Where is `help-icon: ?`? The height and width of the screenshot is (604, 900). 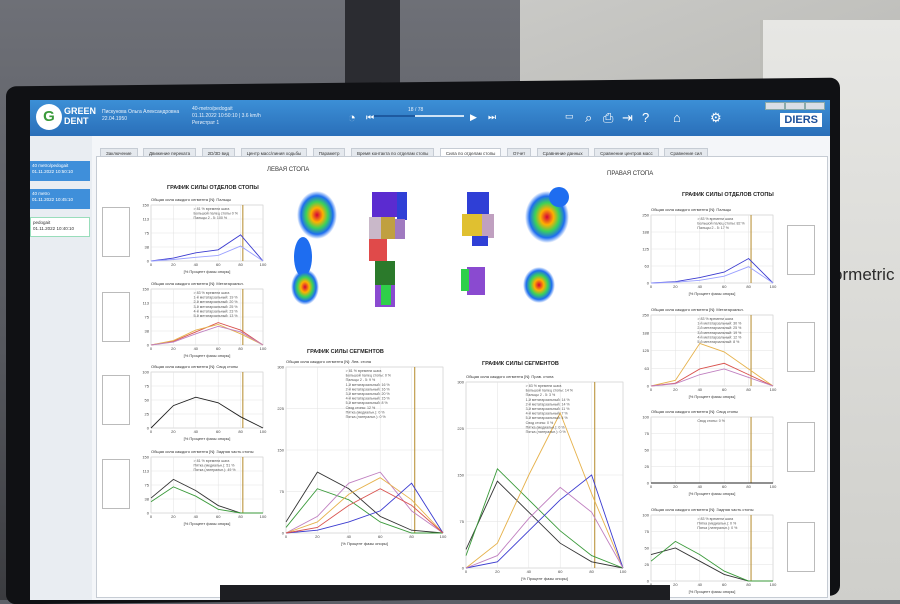
help-icon: ? is located at coordinates (646, 117).